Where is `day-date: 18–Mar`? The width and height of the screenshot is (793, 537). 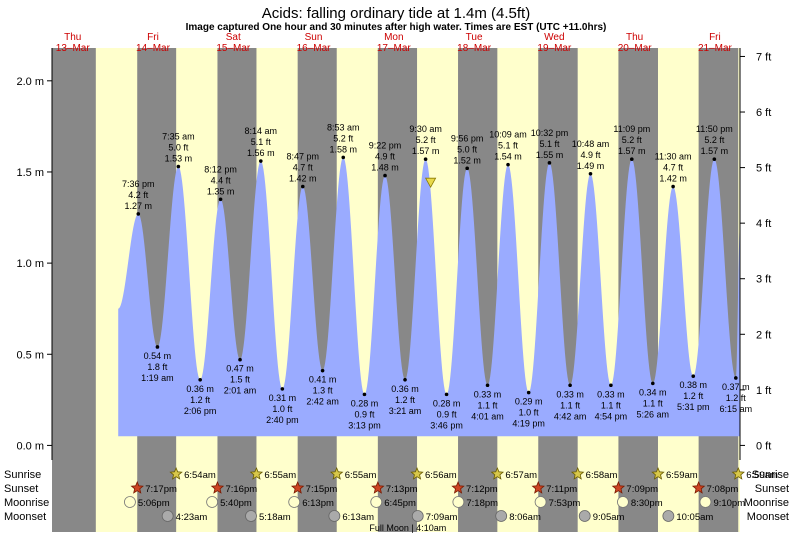
day-date: 18–Mar is located at coordinates (474, 48).